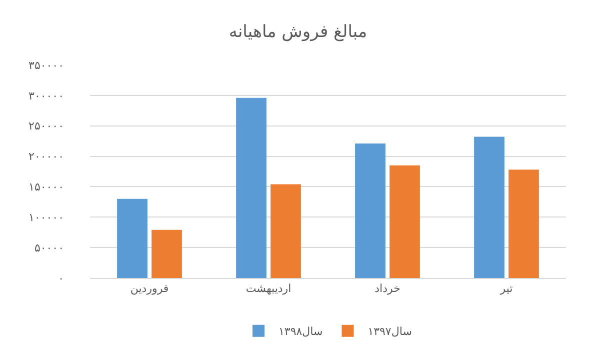 This screenshot has height=357, width=596. I want to click on x-tick-label: تیر, so click(506, 289).